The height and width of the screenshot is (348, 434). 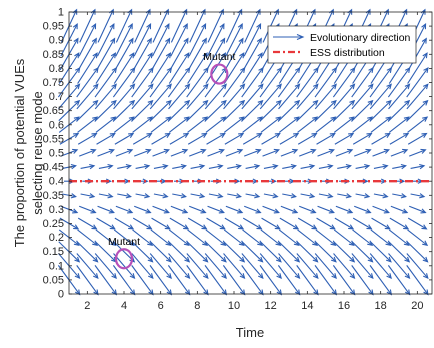 I want to click on x-tick-label: 4, so click(x=124, y=306).